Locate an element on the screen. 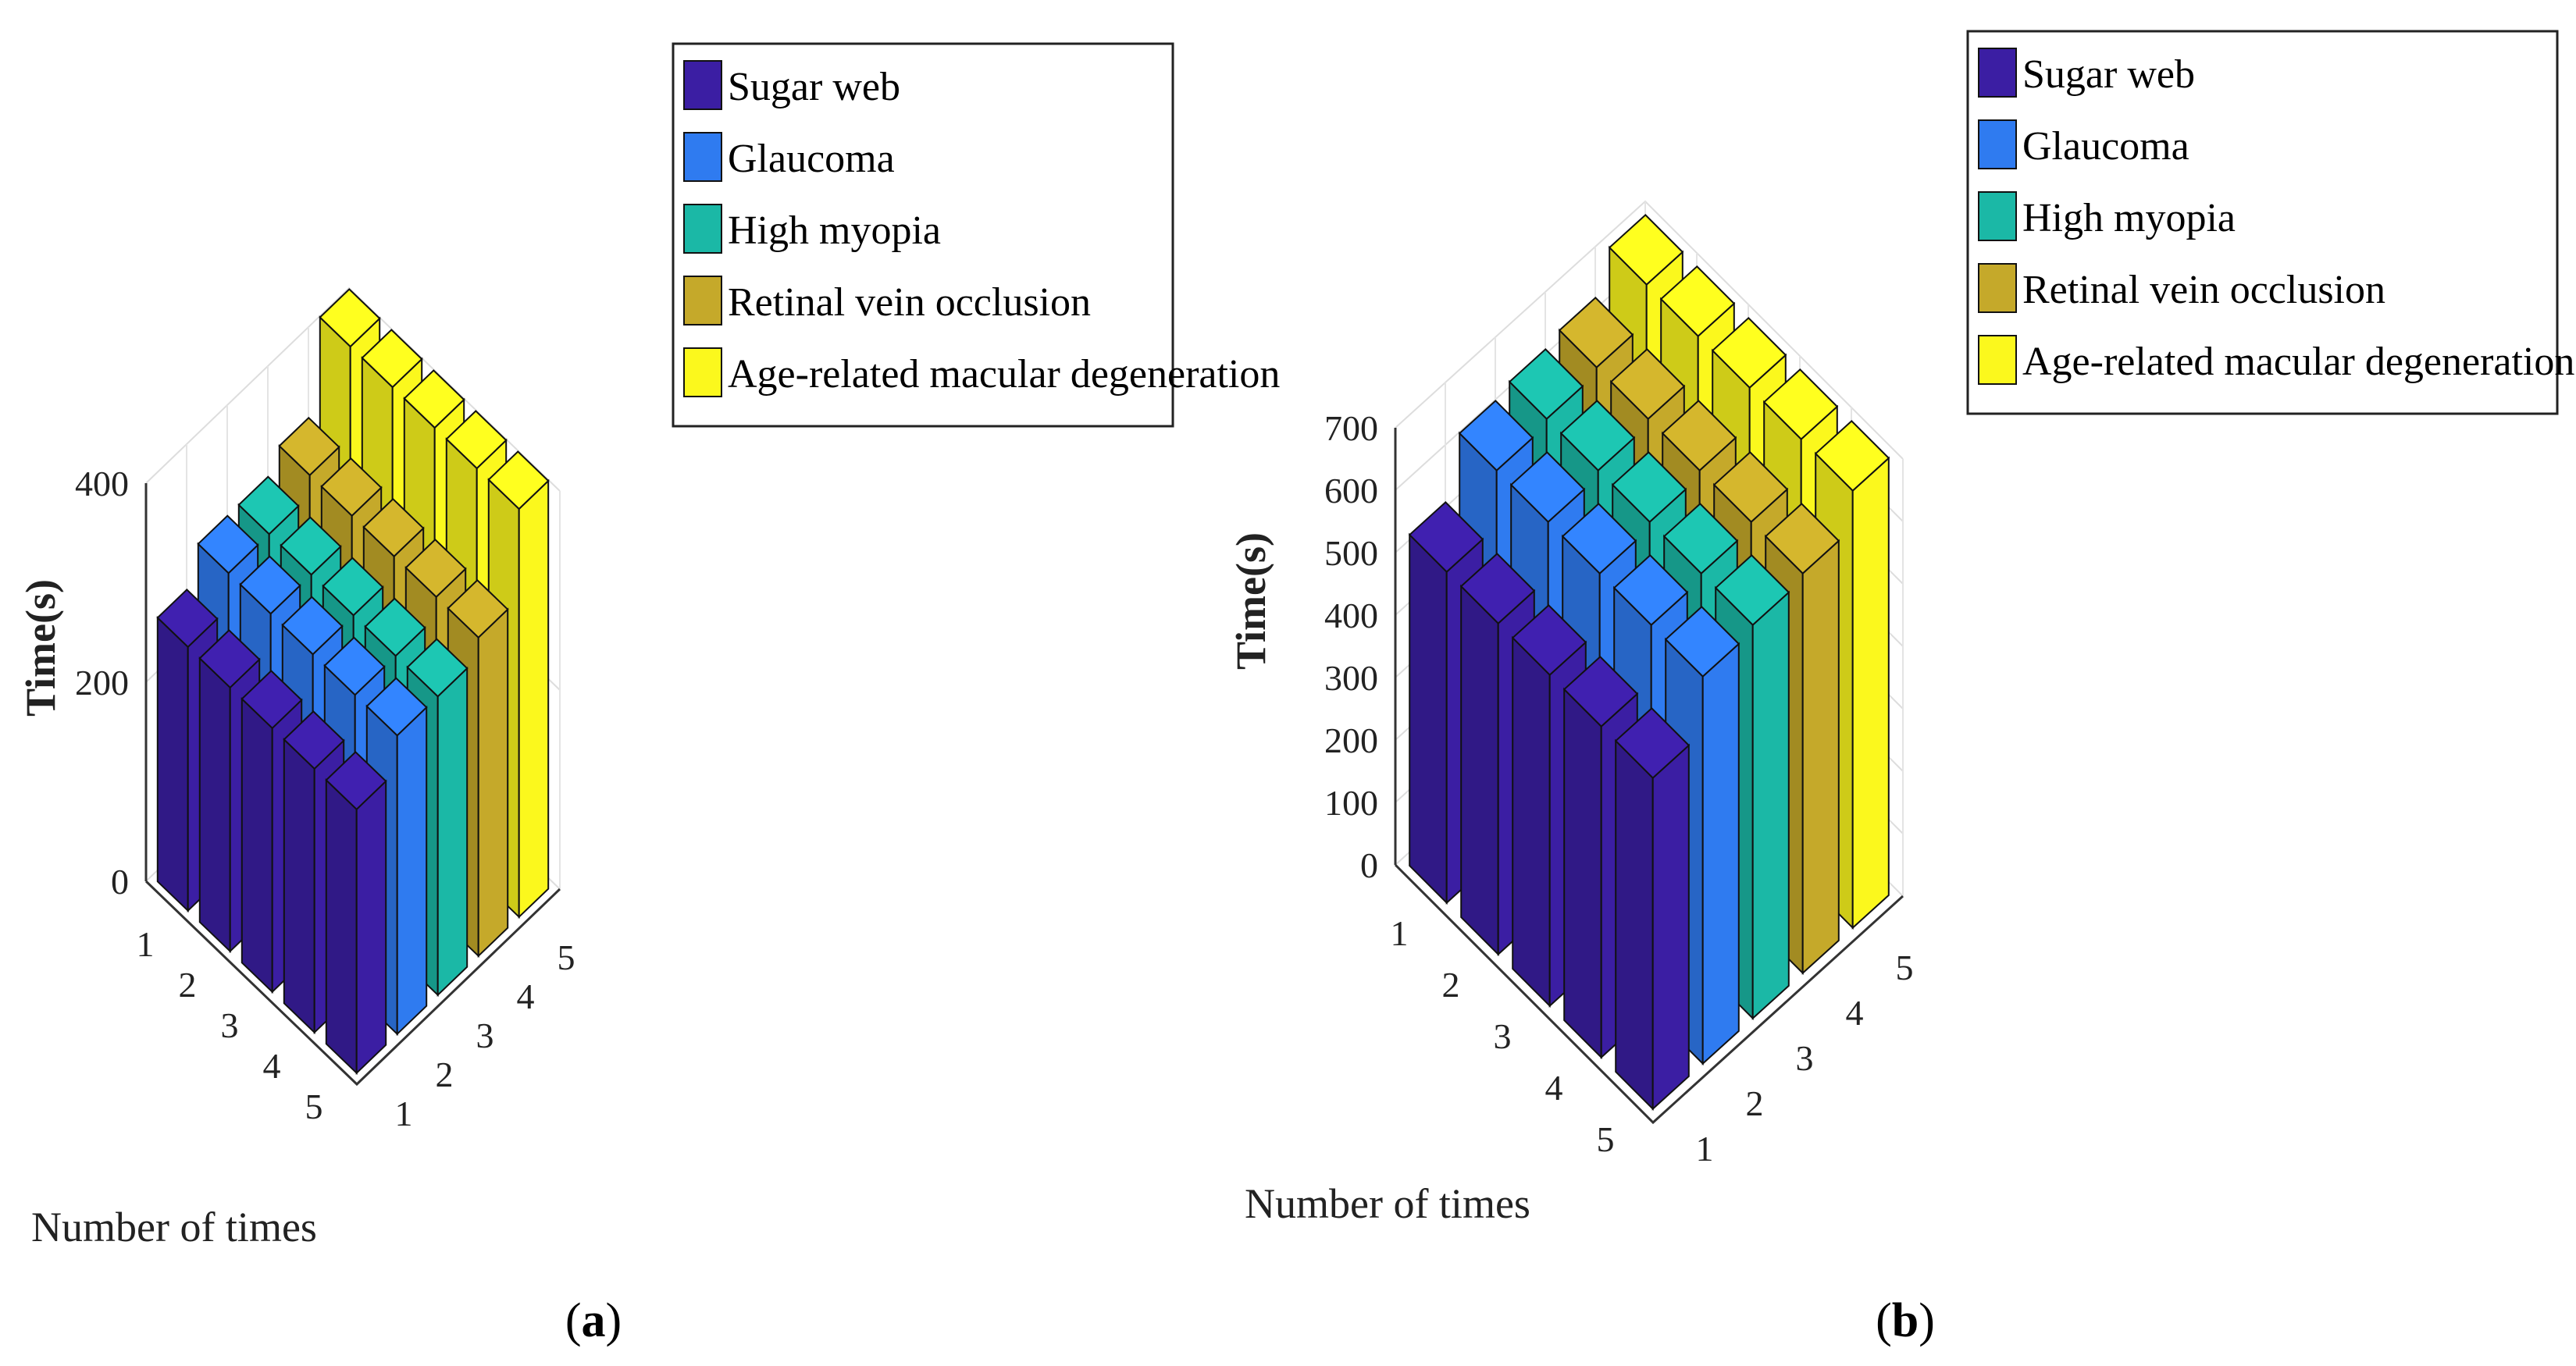  legend-box is located at coordinates (923, 235).